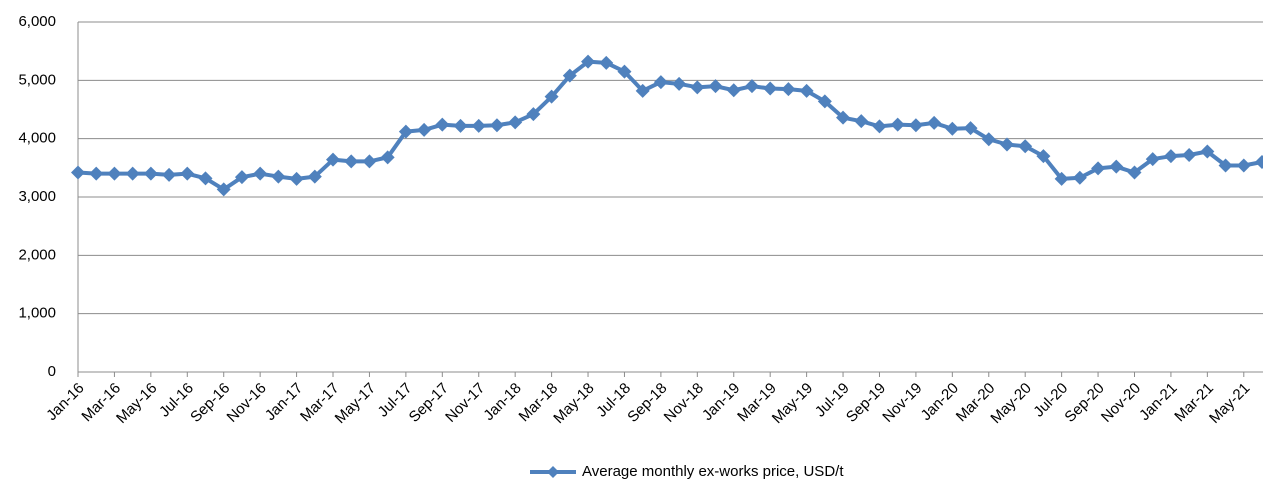 This screenshot has height=484, width=1263. What do you see at coordinates (721, 402) in the screenshot?
I see `x-tick-label: Jan-19` at bounding box center [721, 402].